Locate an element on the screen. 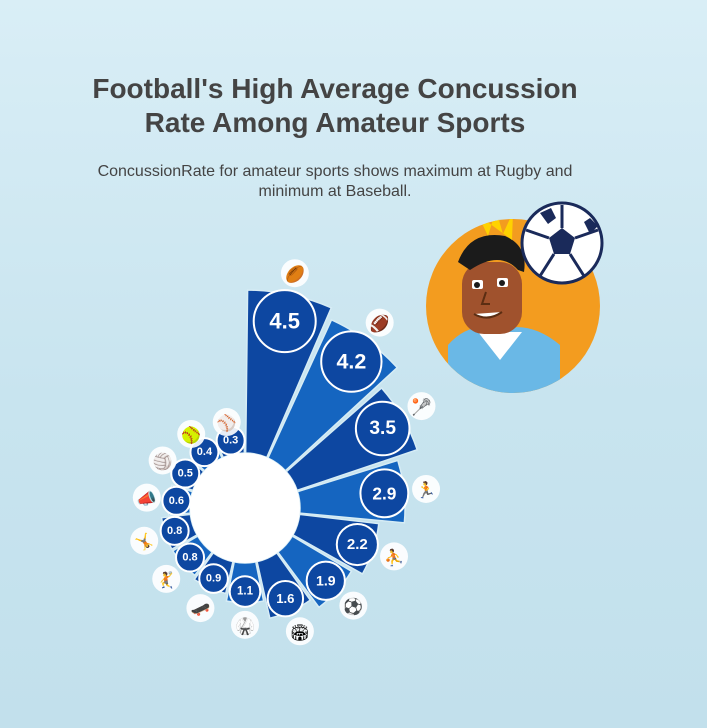  value-label: 1.1 is located at coordinates (245, 592).